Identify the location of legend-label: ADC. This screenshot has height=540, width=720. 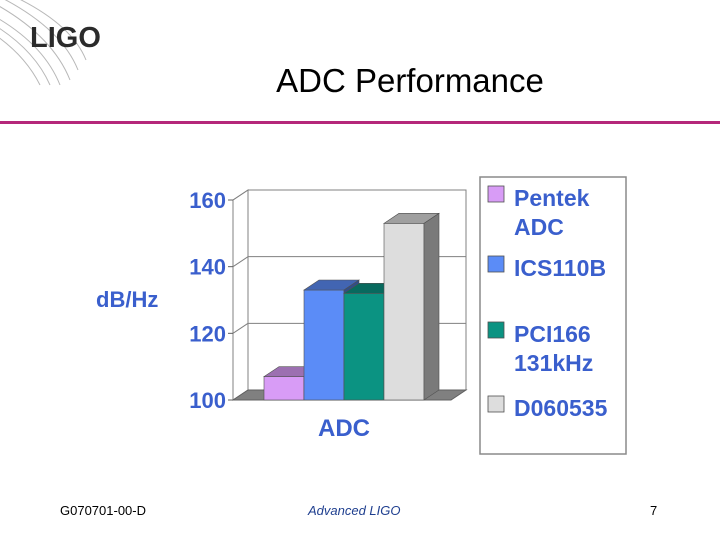
(539, 227).